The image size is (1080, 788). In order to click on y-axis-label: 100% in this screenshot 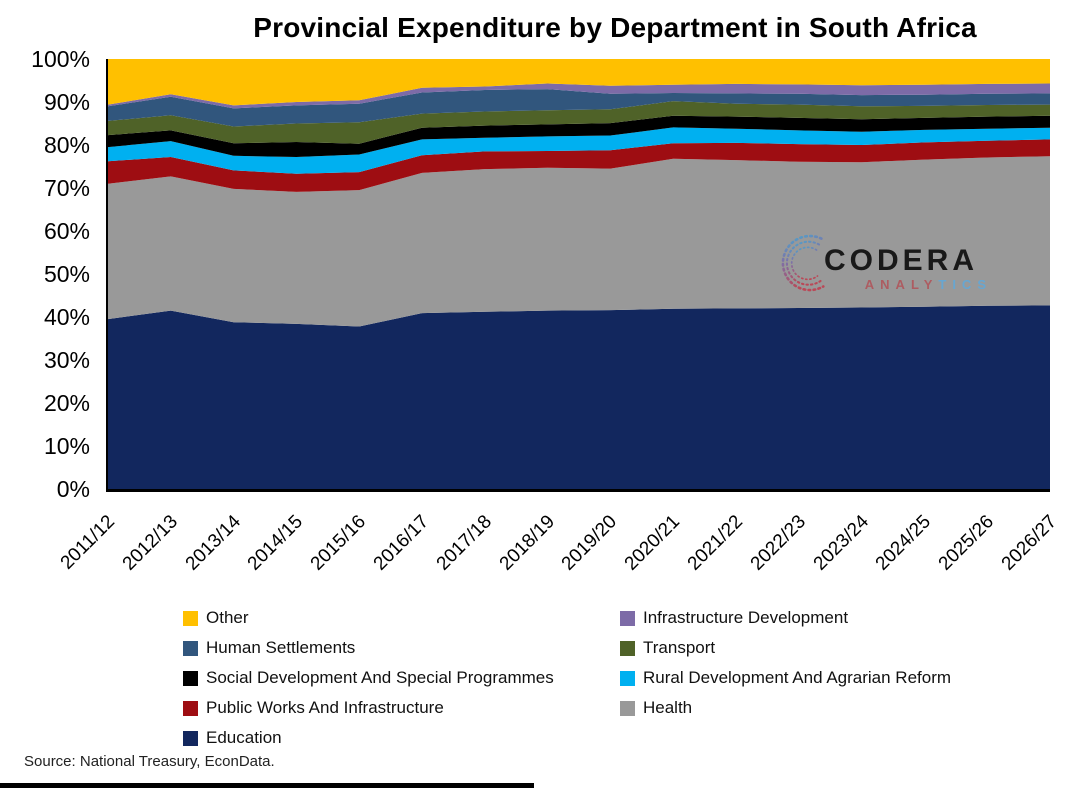, I will do `click(60, 59)`.